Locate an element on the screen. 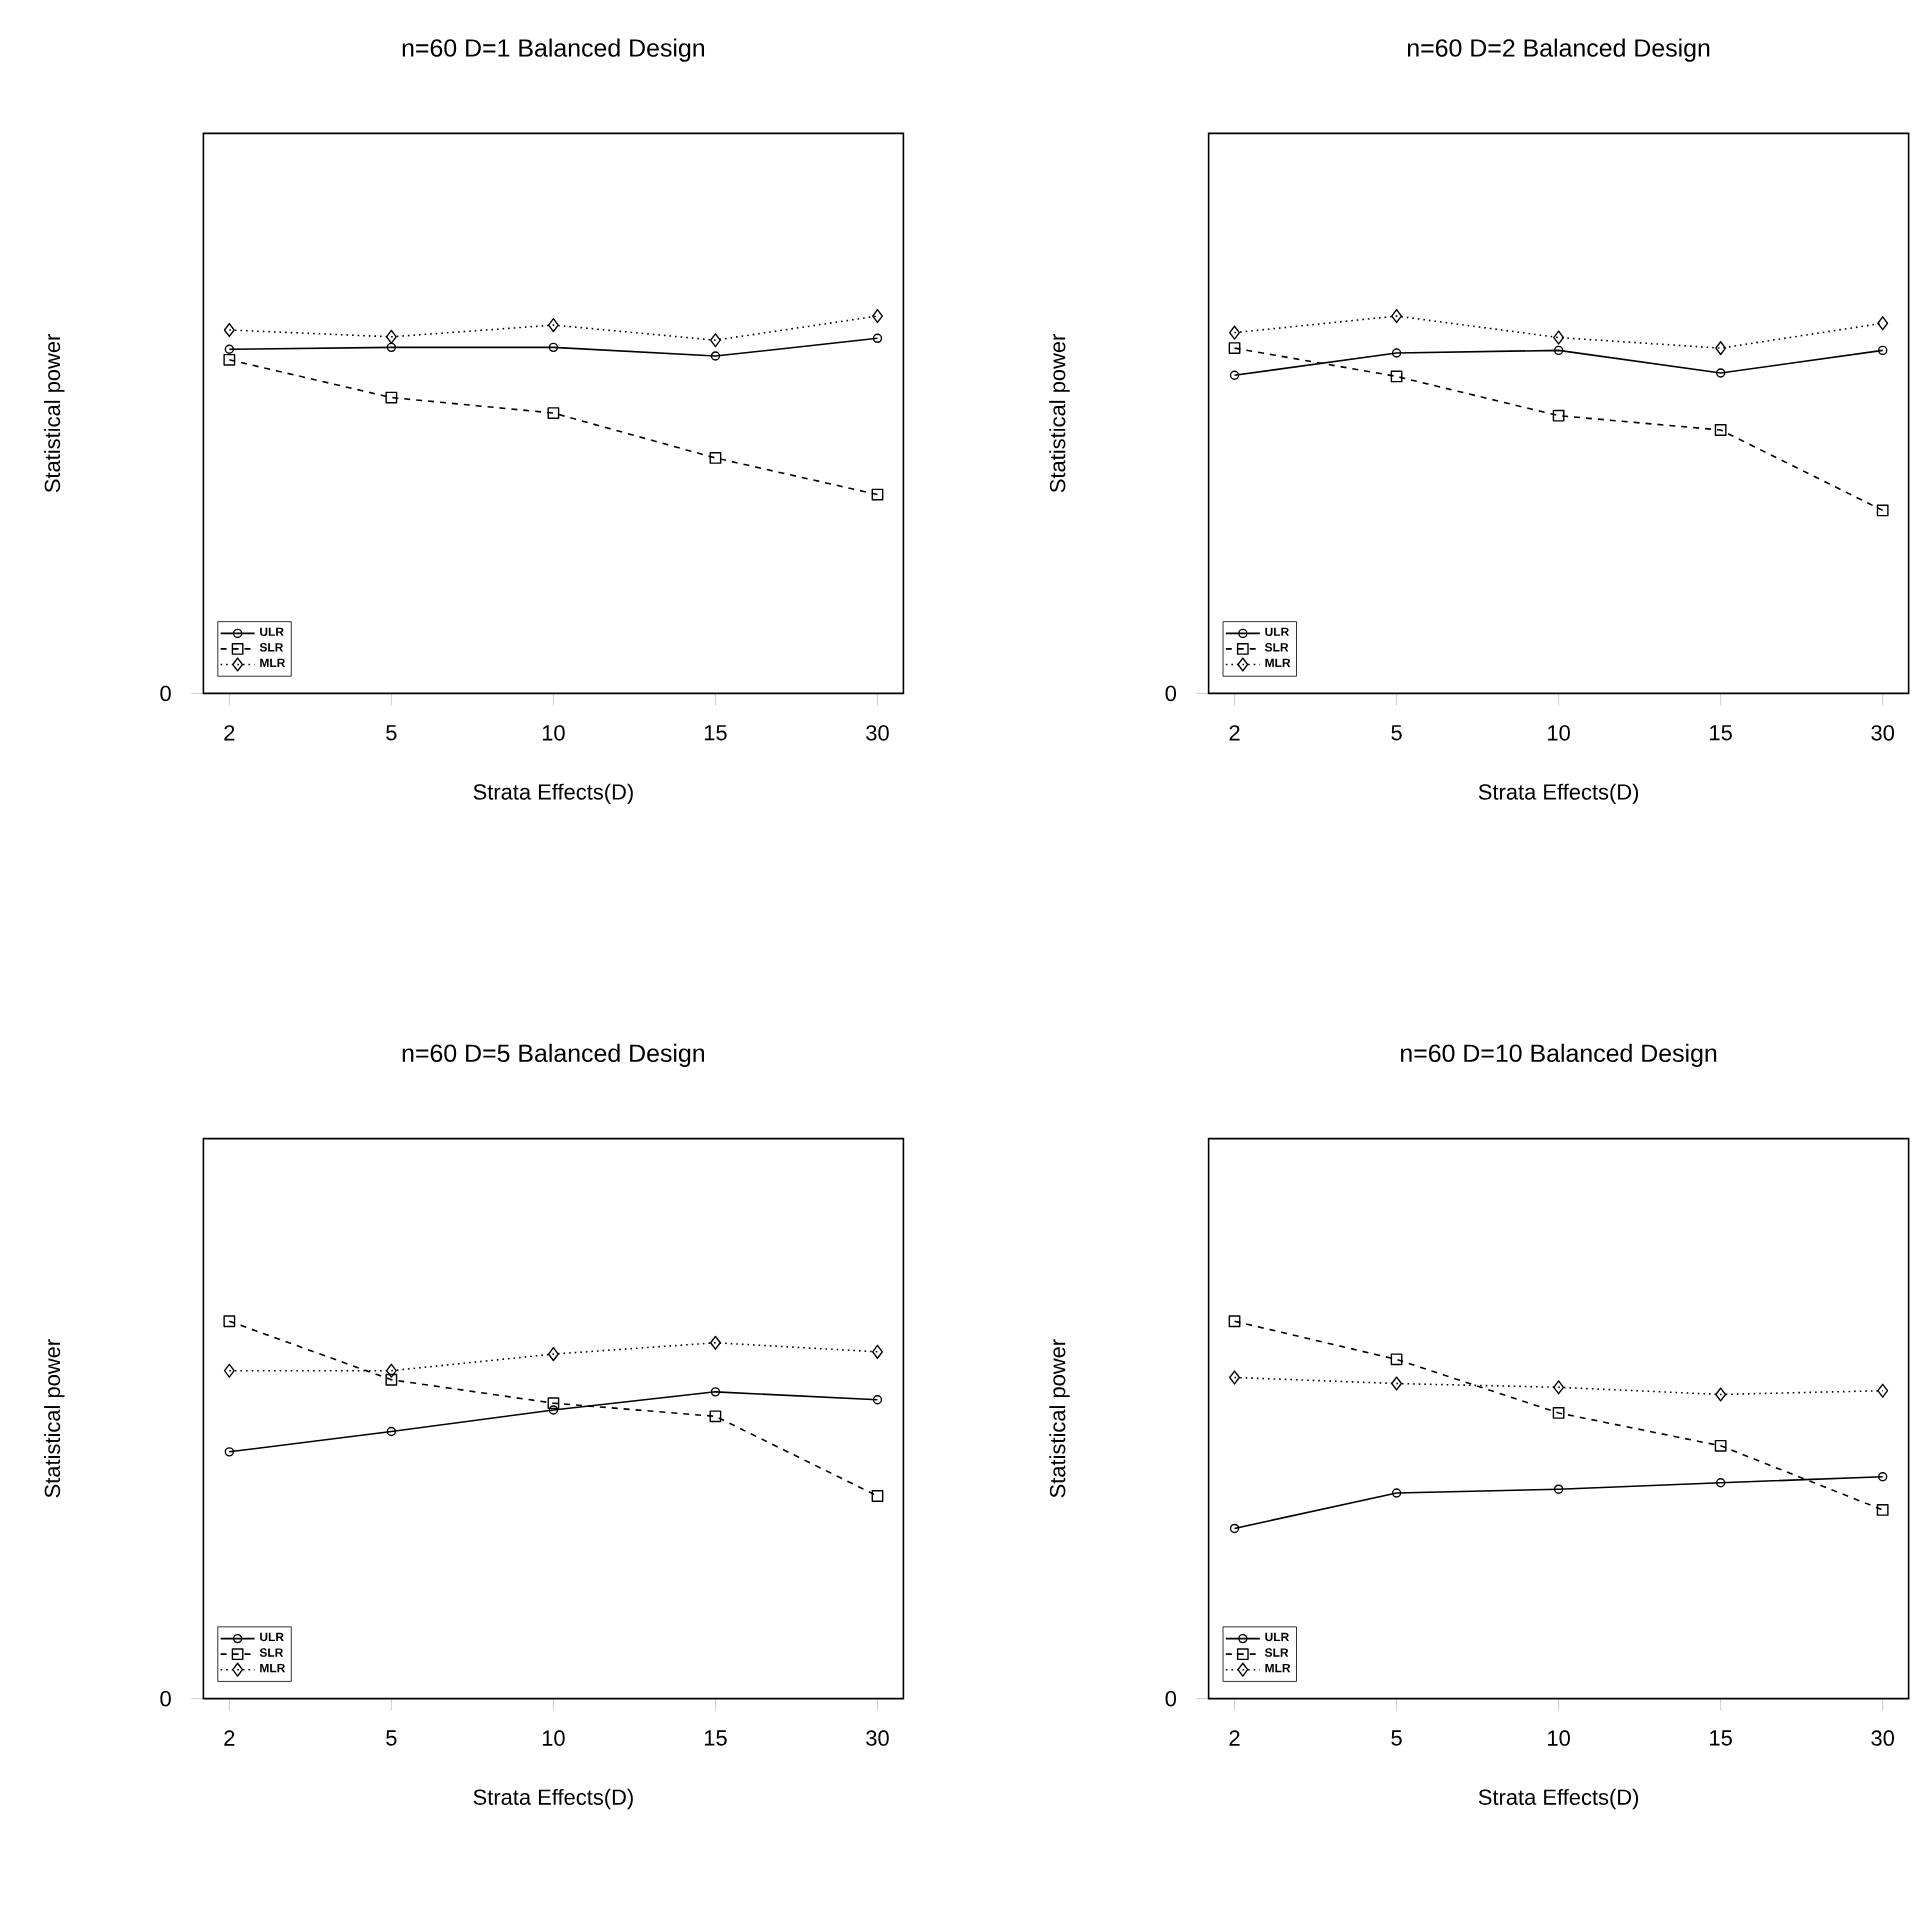 The height and width of the screenshot is (1906, 1914). chart-title: n=60 D=5 Balanced Design is located at coordinates (553, 1055).